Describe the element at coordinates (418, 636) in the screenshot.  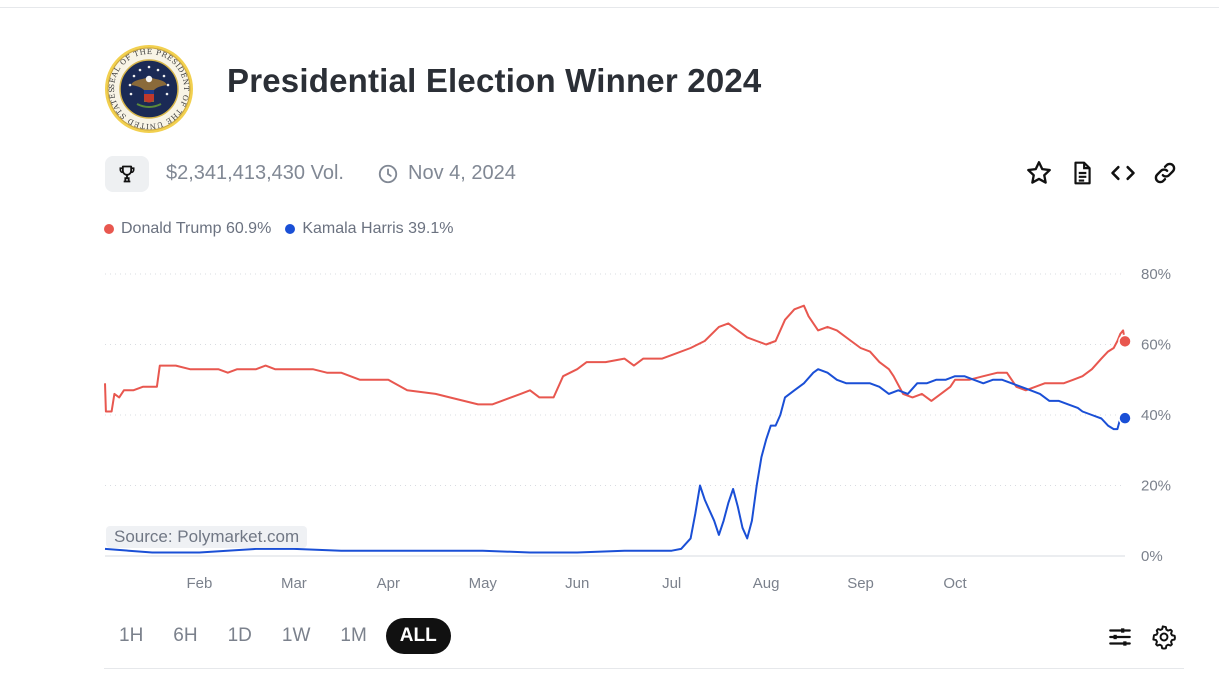
I see `range-button-all: ALL` at that location.